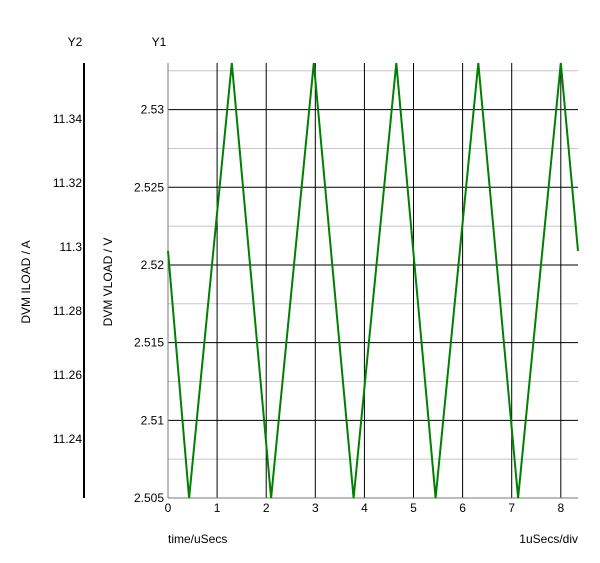 The width and height of the screenshot is (600, 563). Describe the element at coordinates (153, 265) in the screenshot. I see `y1-tick-label: 2.52` at that location.